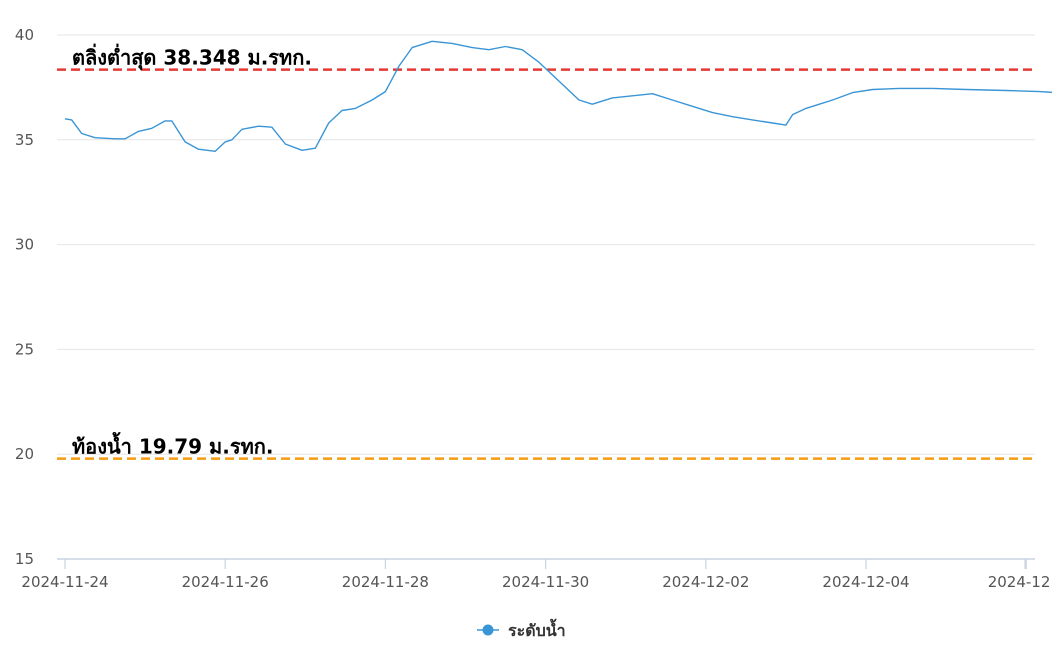 The image size is (1052, 646). Describe the element at coordinates (865, 582) in the screenshot. I see `x-tick-label: 2024-12-04` at that location.